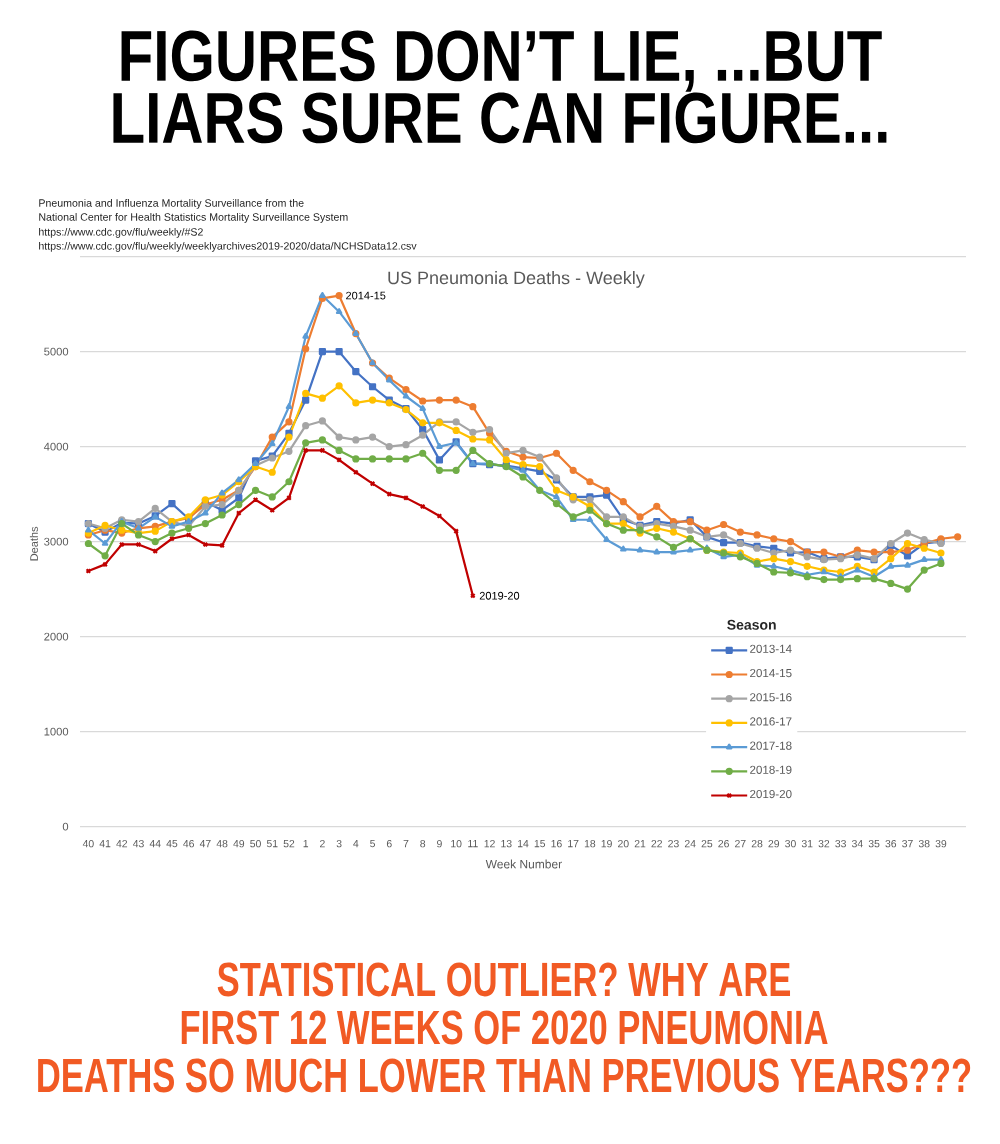 This screenshot has width=1000, height=1144. What do you see at coordinates (516, 279) in the screenshot?
I see `text: US Pneumonia Deaths - Weekly` at bounding box center [516, 279].